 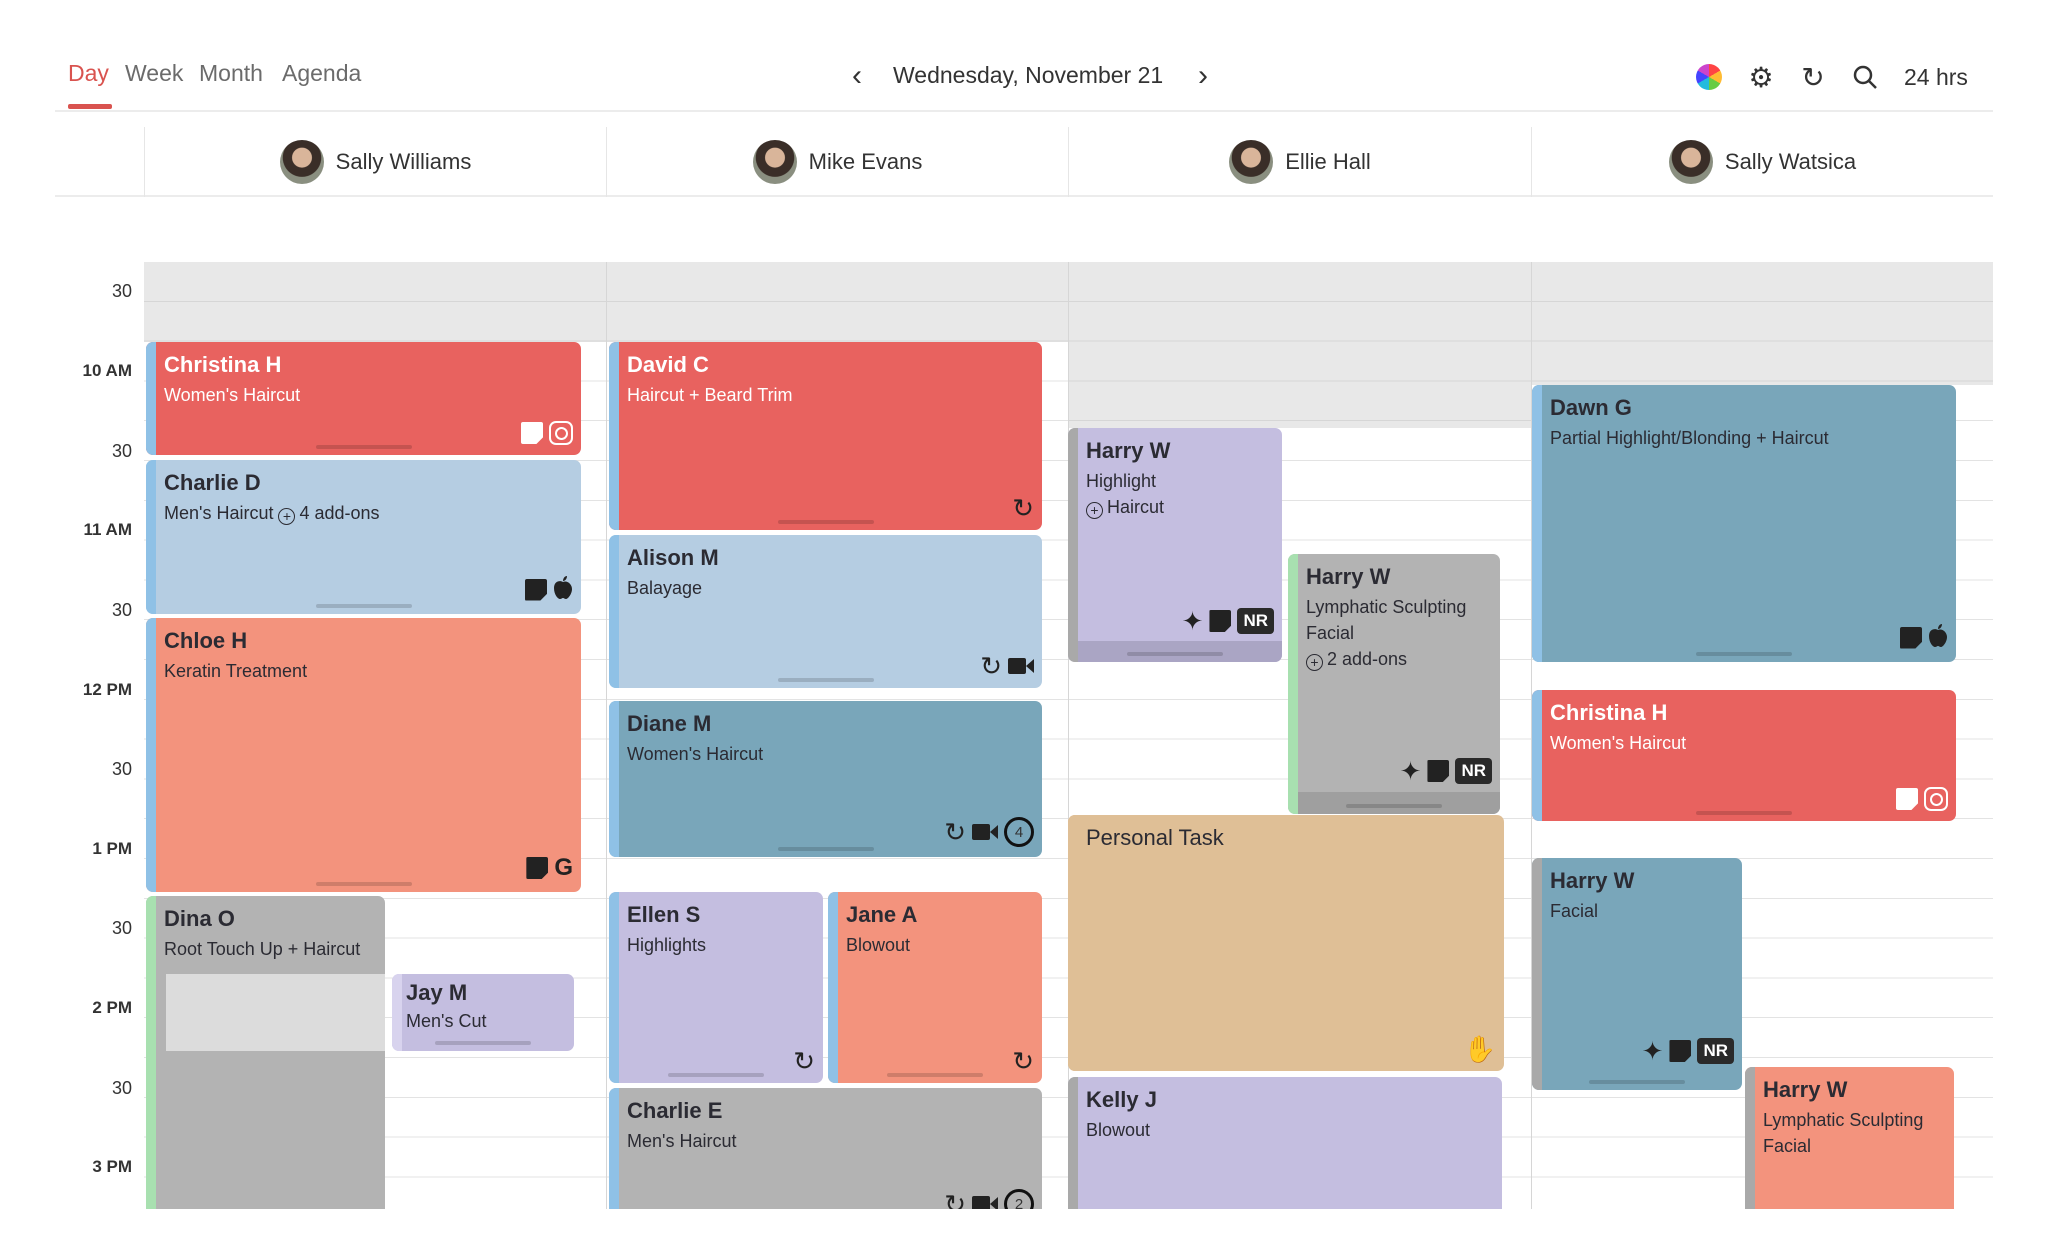 I want to click on appointment-card: Charlie E Men's Haircut ↻ 2, so click(x=825, y=1148).